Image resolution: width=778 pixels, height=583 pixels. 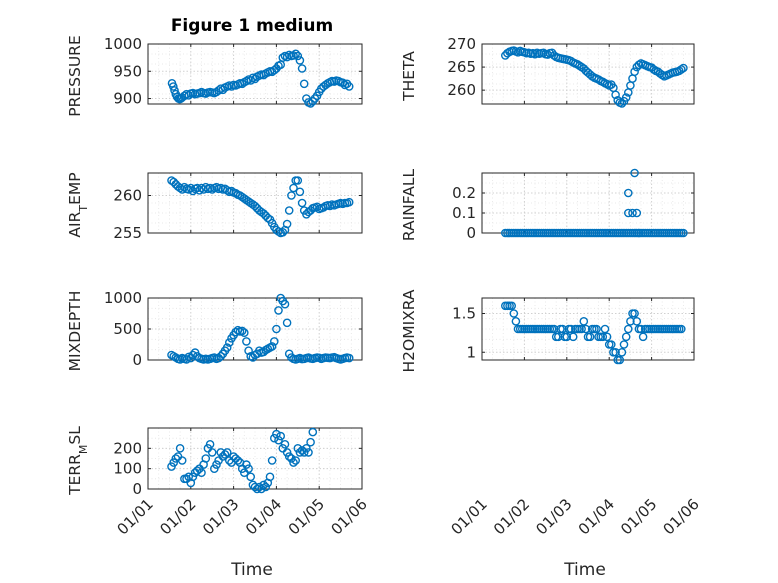 I want to click on xtick-label-col1: 01/02, so click(x=177, y=516).